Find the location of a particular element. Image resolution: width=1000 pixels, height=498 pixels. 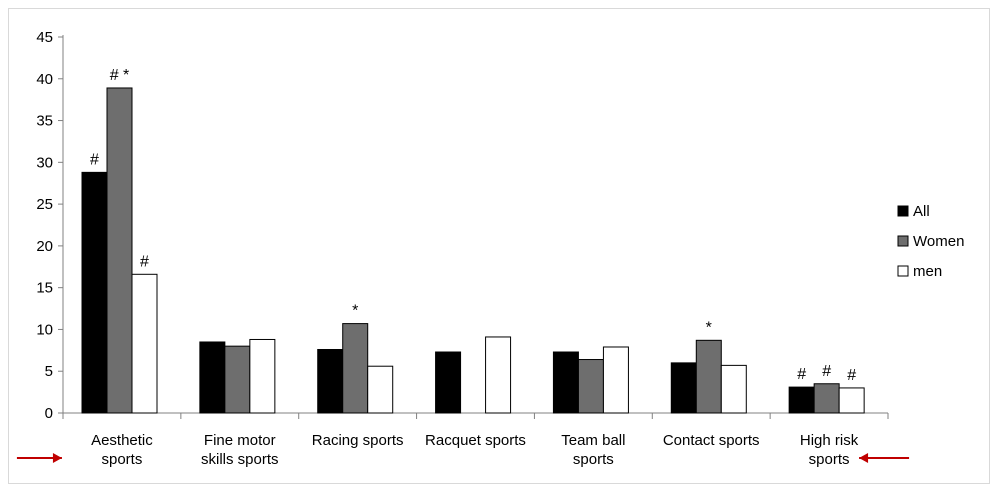

x-category-label: Fine motor is located at coordinates (240, 440).